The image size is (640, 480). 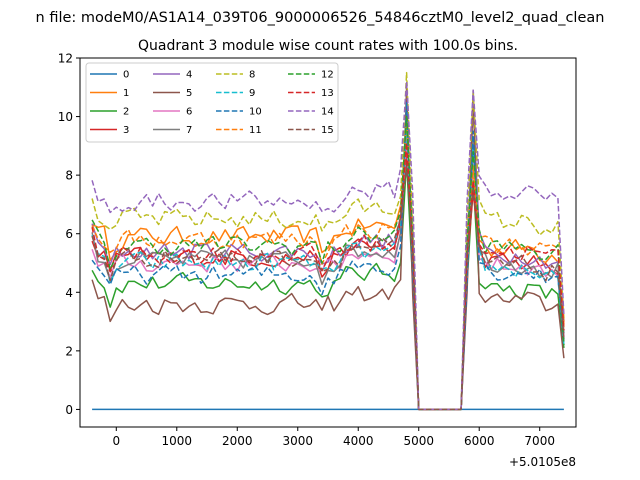 What do you see at coordinates (189, 112) in the screenshot?
I see `legend-label-6: 6` at bounding box center [189, 112].